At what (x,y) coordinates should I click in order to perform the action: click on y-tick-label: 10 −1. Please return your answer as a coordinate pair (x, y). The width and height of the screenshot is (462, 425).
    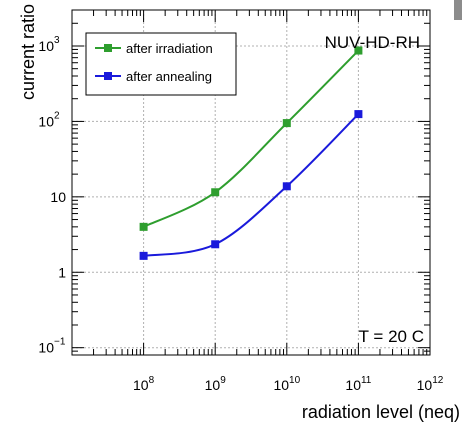
    Looking at the image, I should click on (51, 346).